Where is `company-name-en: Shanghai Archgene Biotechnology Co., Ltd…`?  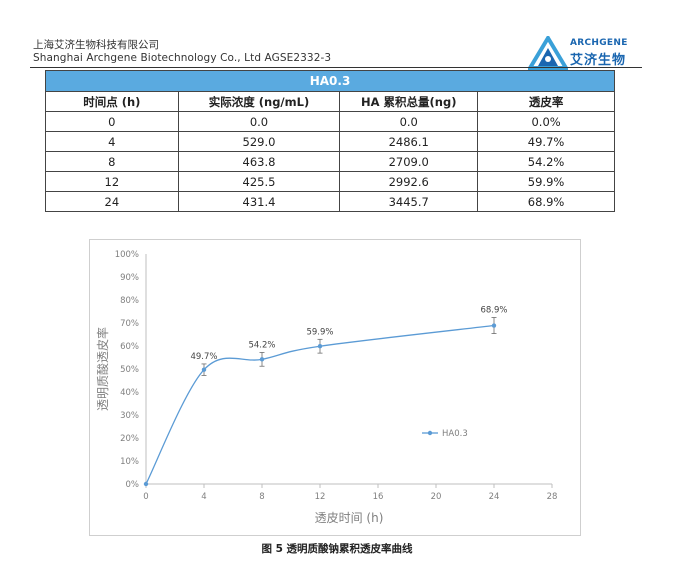 company-name-en: Shanghai Archgene Biotechnology Co., Ltd… is located at coordinates (182, 58).